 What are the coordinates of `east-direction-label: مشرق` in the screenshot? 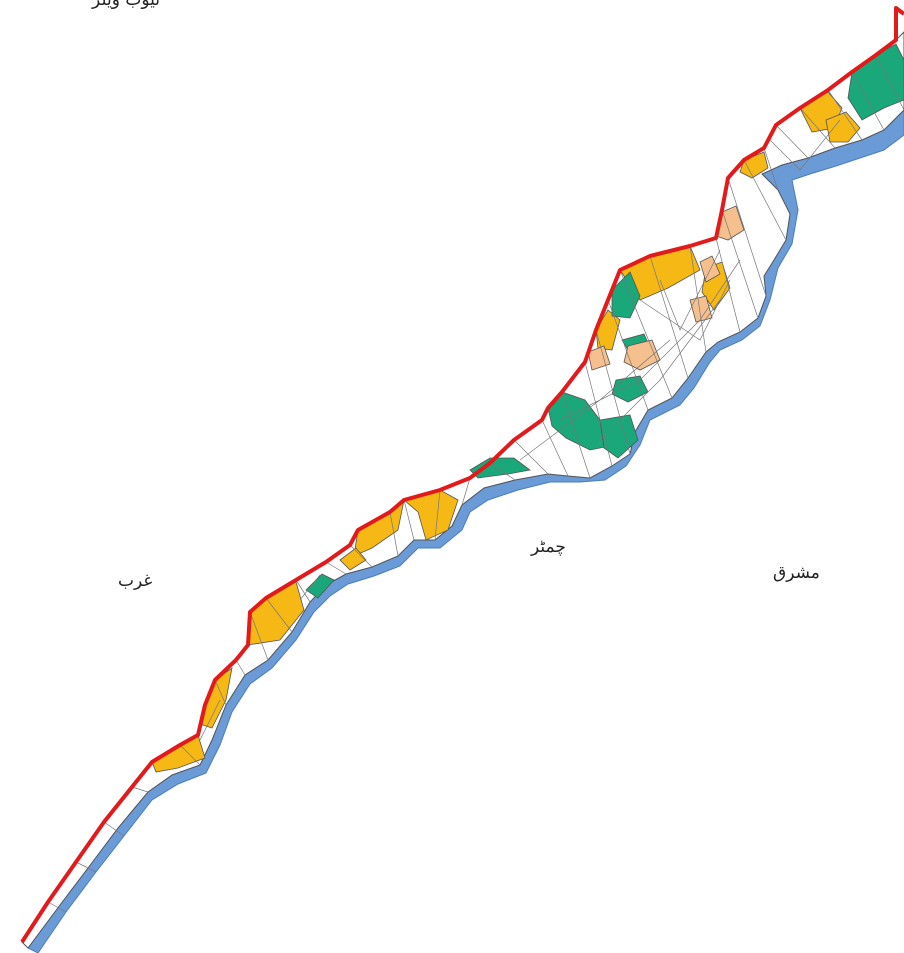 It's located at (796, 573).